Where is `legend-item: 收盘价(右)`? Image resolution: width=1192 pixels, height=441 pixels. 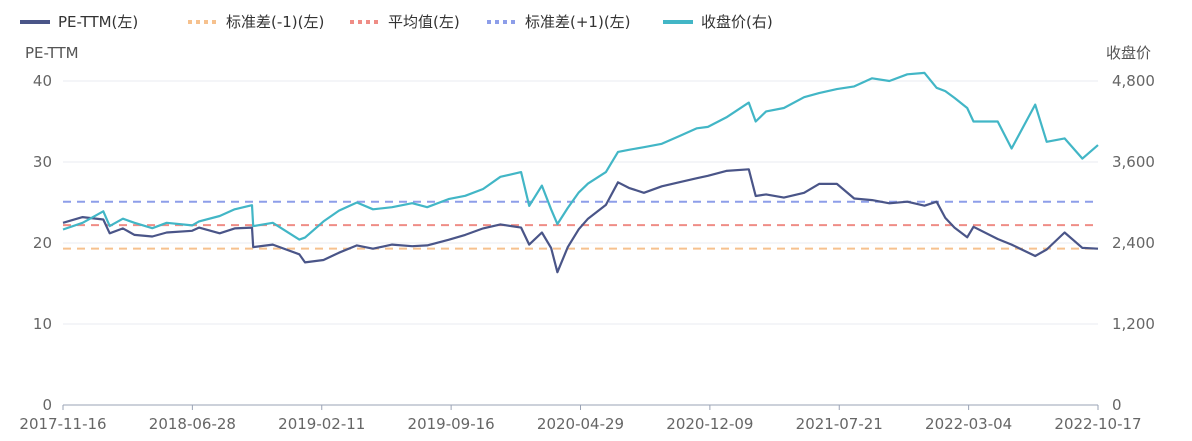 legend-item: 收盘价(右) is located at coordinates (718, 22).